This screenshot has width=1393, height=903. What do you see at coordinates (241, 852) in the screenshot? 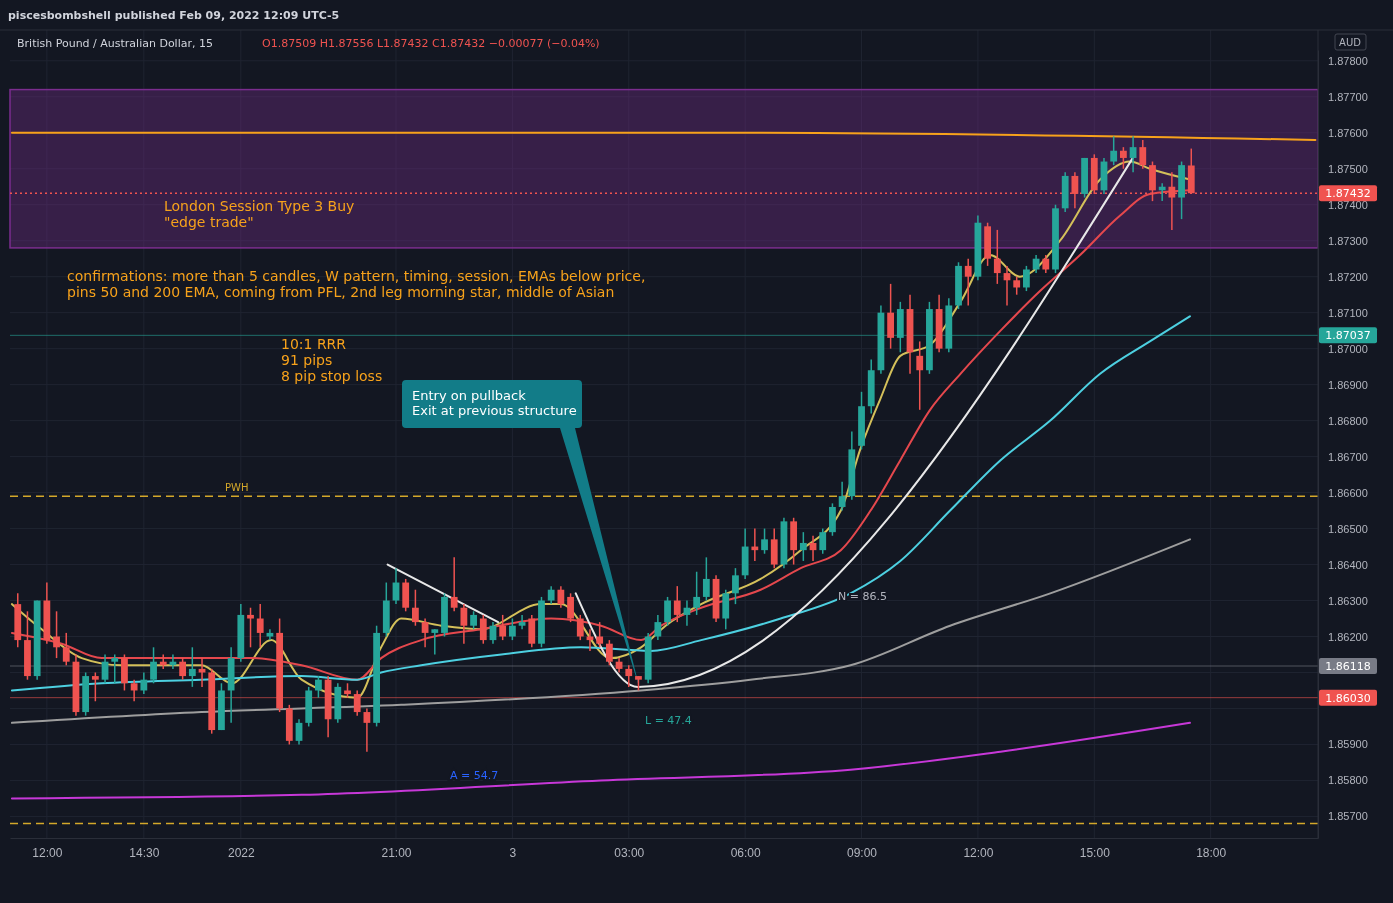
I see `x-tick-label: 2022` at bounding box center [241, 852].